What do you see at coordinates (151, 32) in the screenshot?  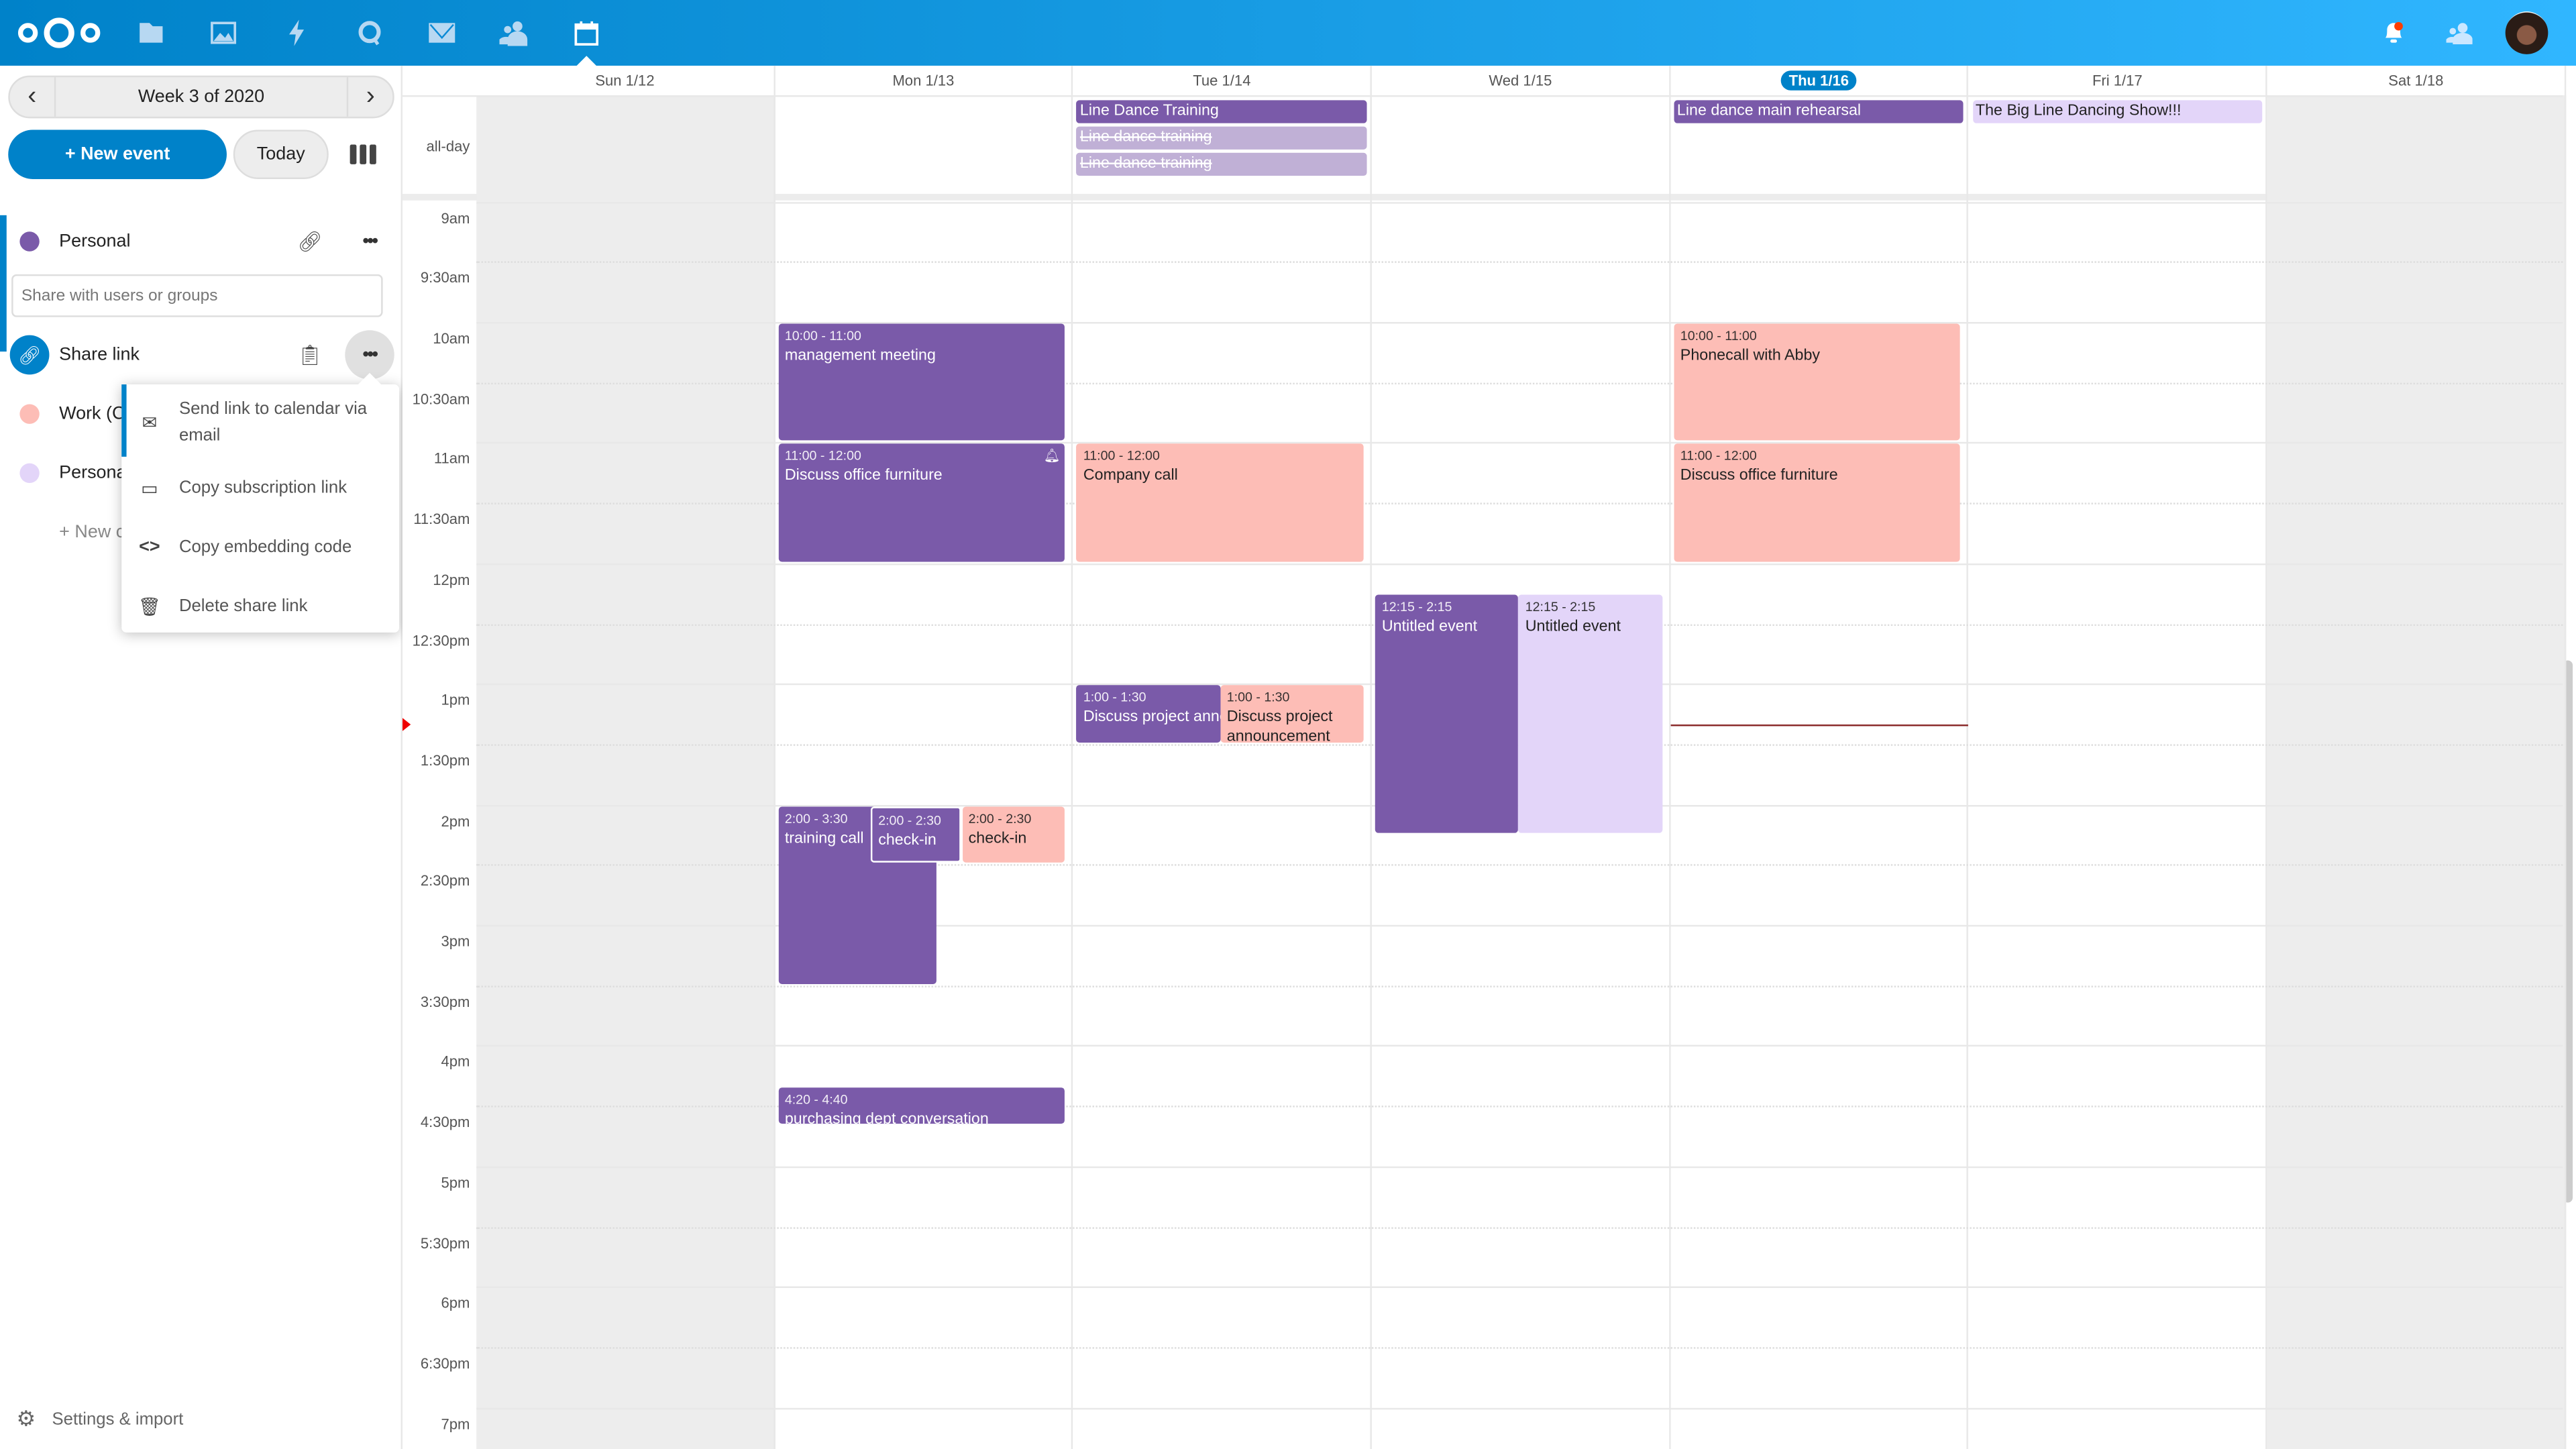 I see `folder-icon` at bounding box center [151, 32].